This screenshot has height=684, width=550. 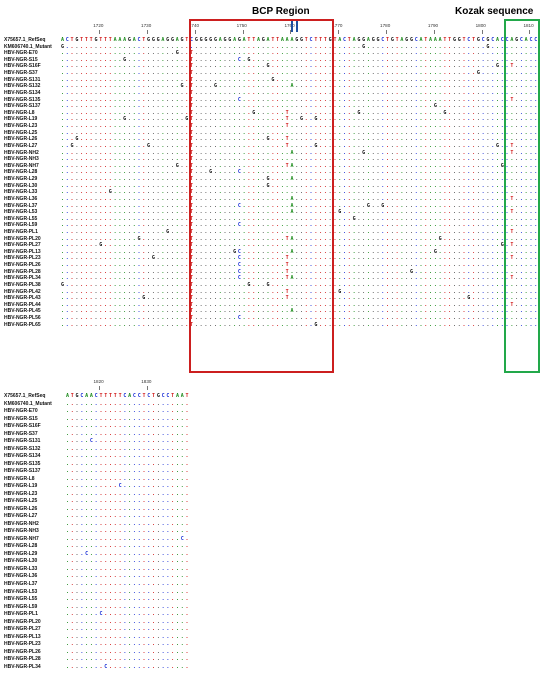 I want to click on sample-name: HBV-NGR-E70, so click(x=21, y=411).